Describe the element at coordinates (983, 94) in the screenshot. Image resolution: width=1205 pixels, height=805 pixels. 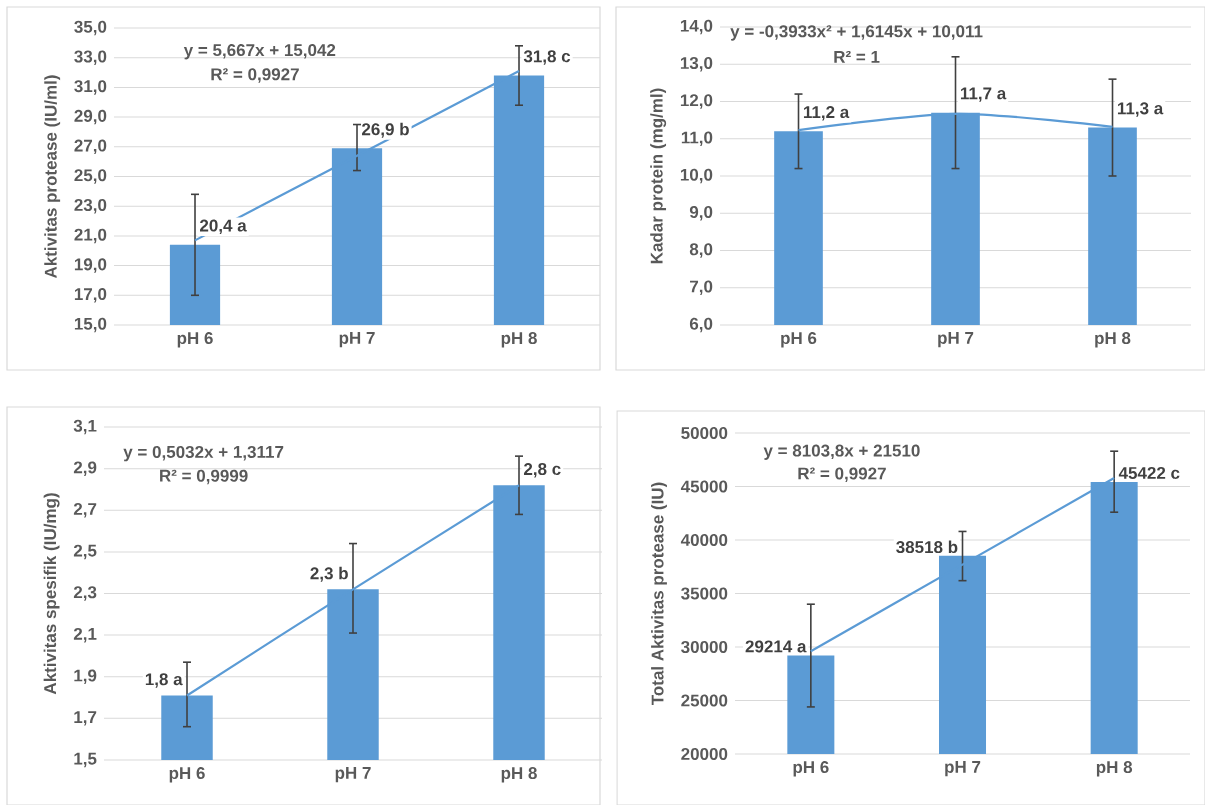
I see `data-label: 11,7 a` at that location.